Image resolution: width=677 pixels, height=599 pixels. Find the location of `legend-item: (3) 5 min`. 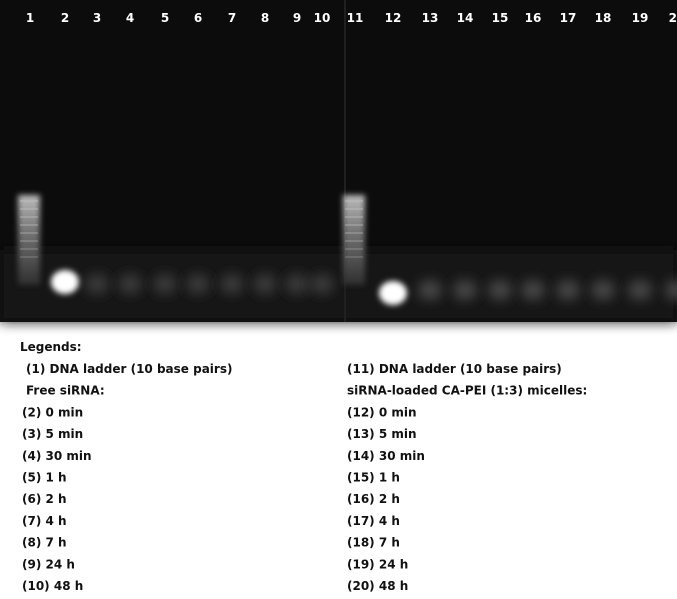

legend-item: (3) 5 min is located at coordinates (52, 434).